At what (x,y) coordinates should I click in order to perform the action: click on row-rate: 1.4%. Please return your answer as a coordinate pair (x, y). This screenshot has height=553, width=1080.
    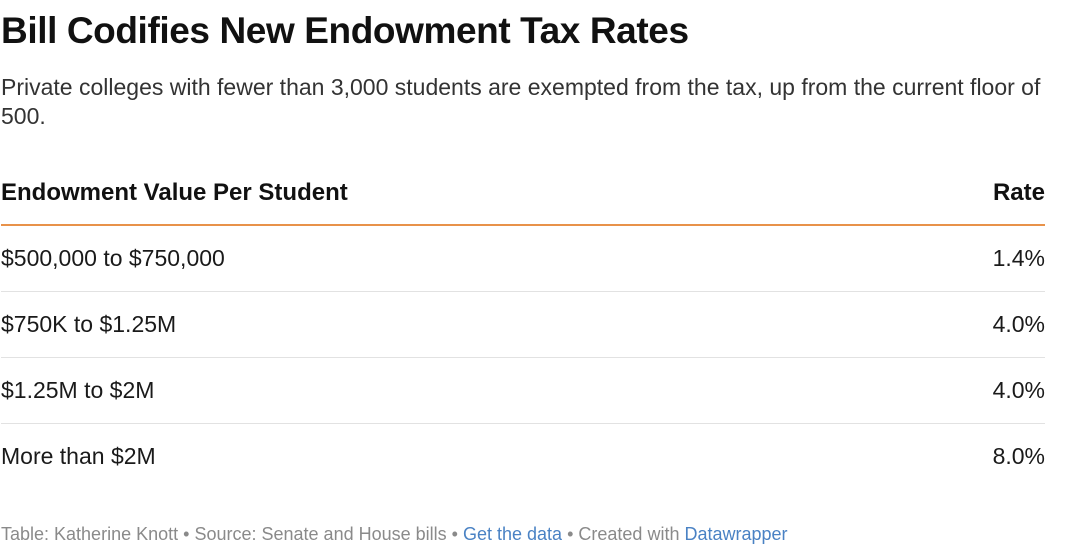
    Looking at the image, I should click on (976, 258).